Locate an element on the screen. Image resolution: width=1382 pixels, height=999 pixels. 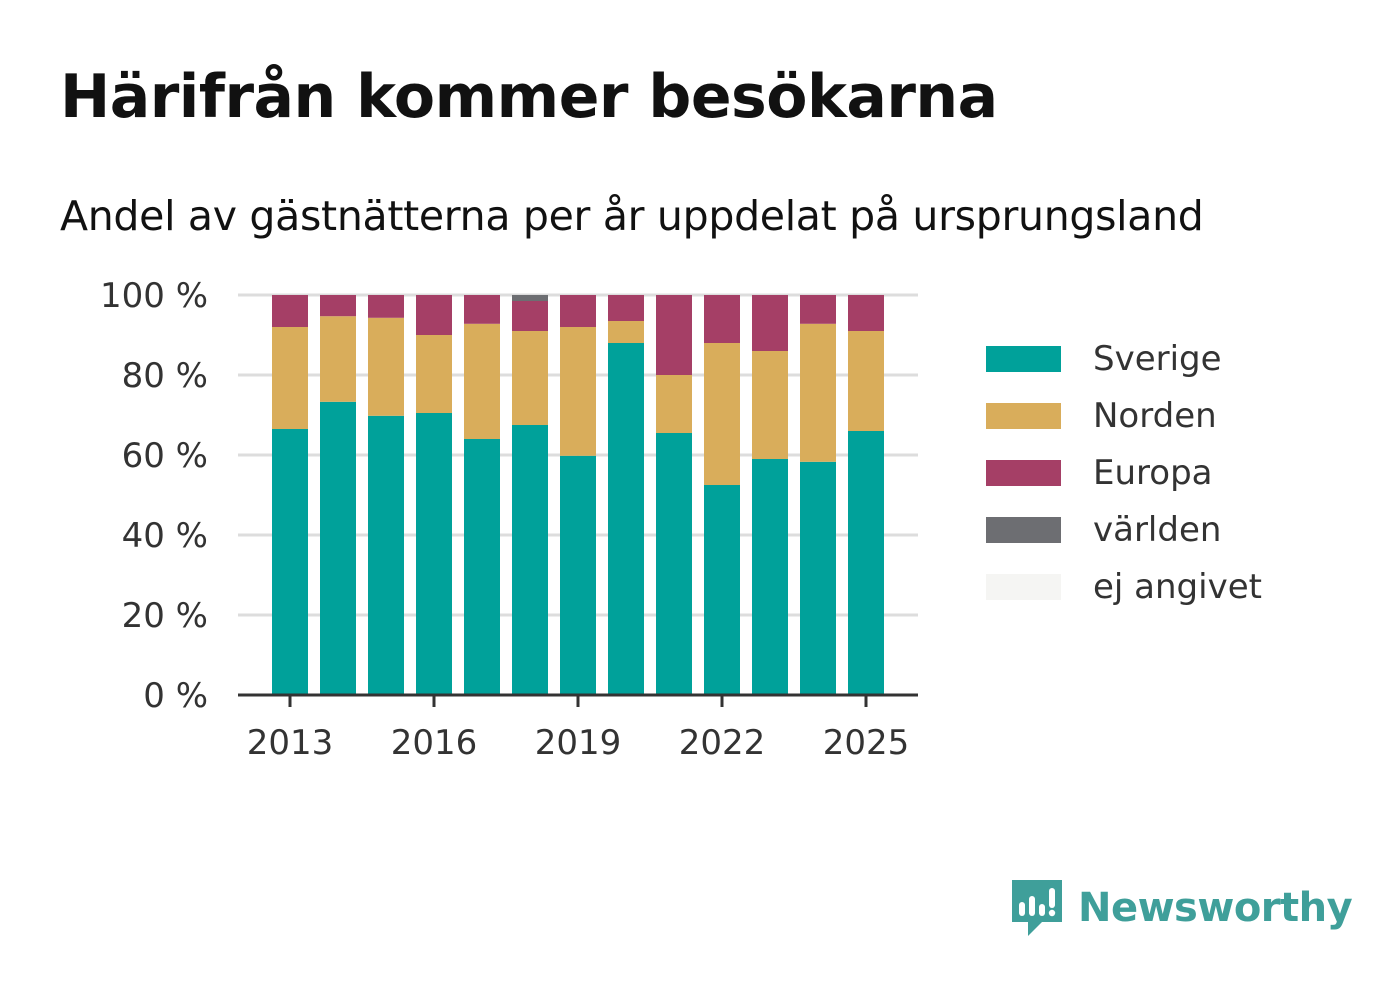
newsworthy-logo-icon is located at coordinates (1037, 908).